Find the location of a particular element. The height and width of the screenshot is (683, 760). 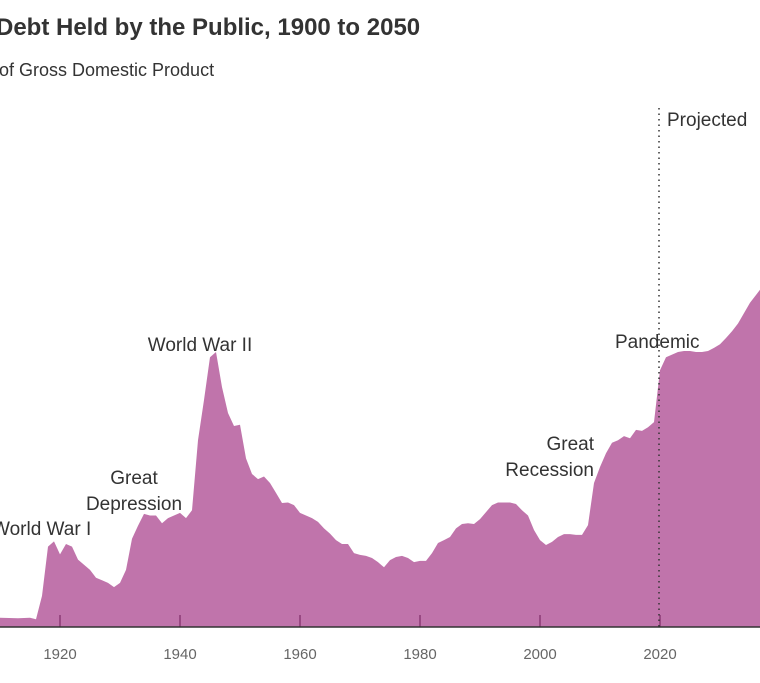

x-tick-label: 2000 is located at coordinates (539, 654).